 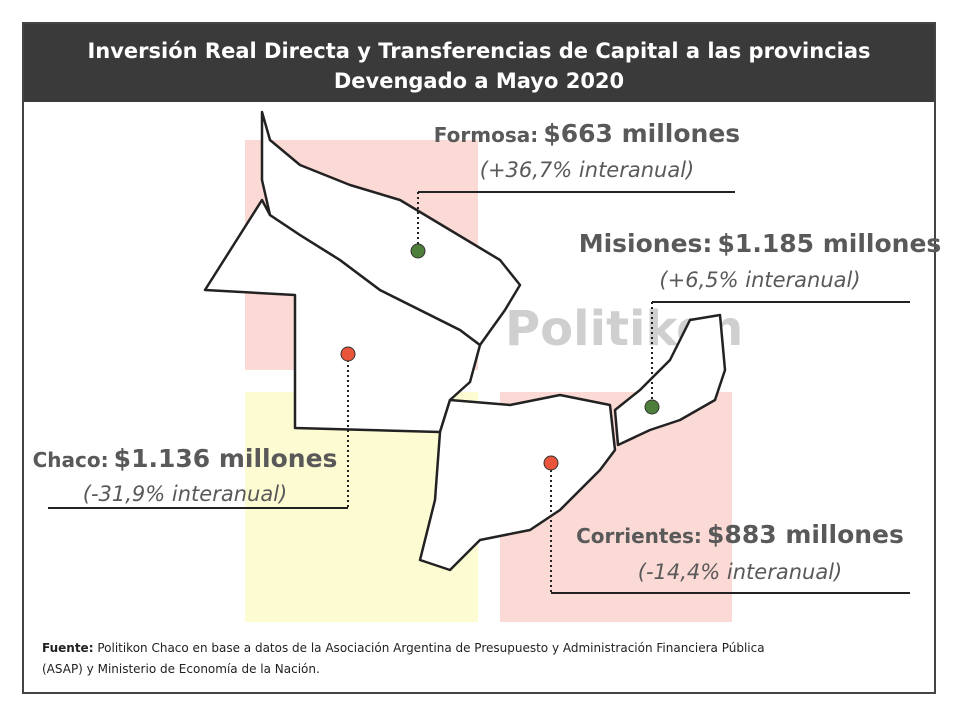 I want to click on province-label: Chaco: $1.136 millones, so click(x=185, y=458).